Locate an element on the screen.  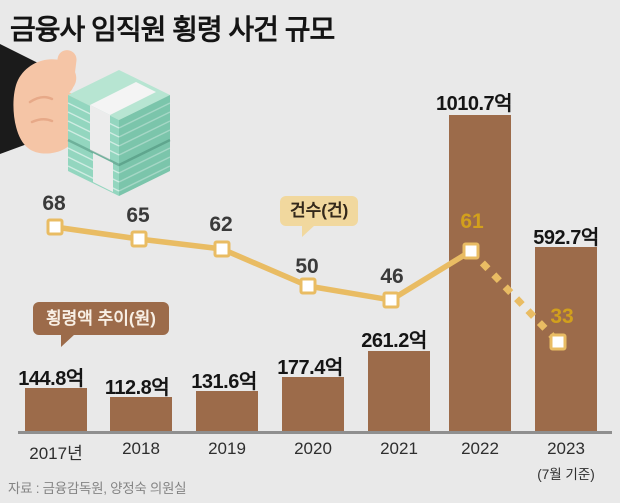
count-label-2022: 61 is located at coordinates (472, 221).